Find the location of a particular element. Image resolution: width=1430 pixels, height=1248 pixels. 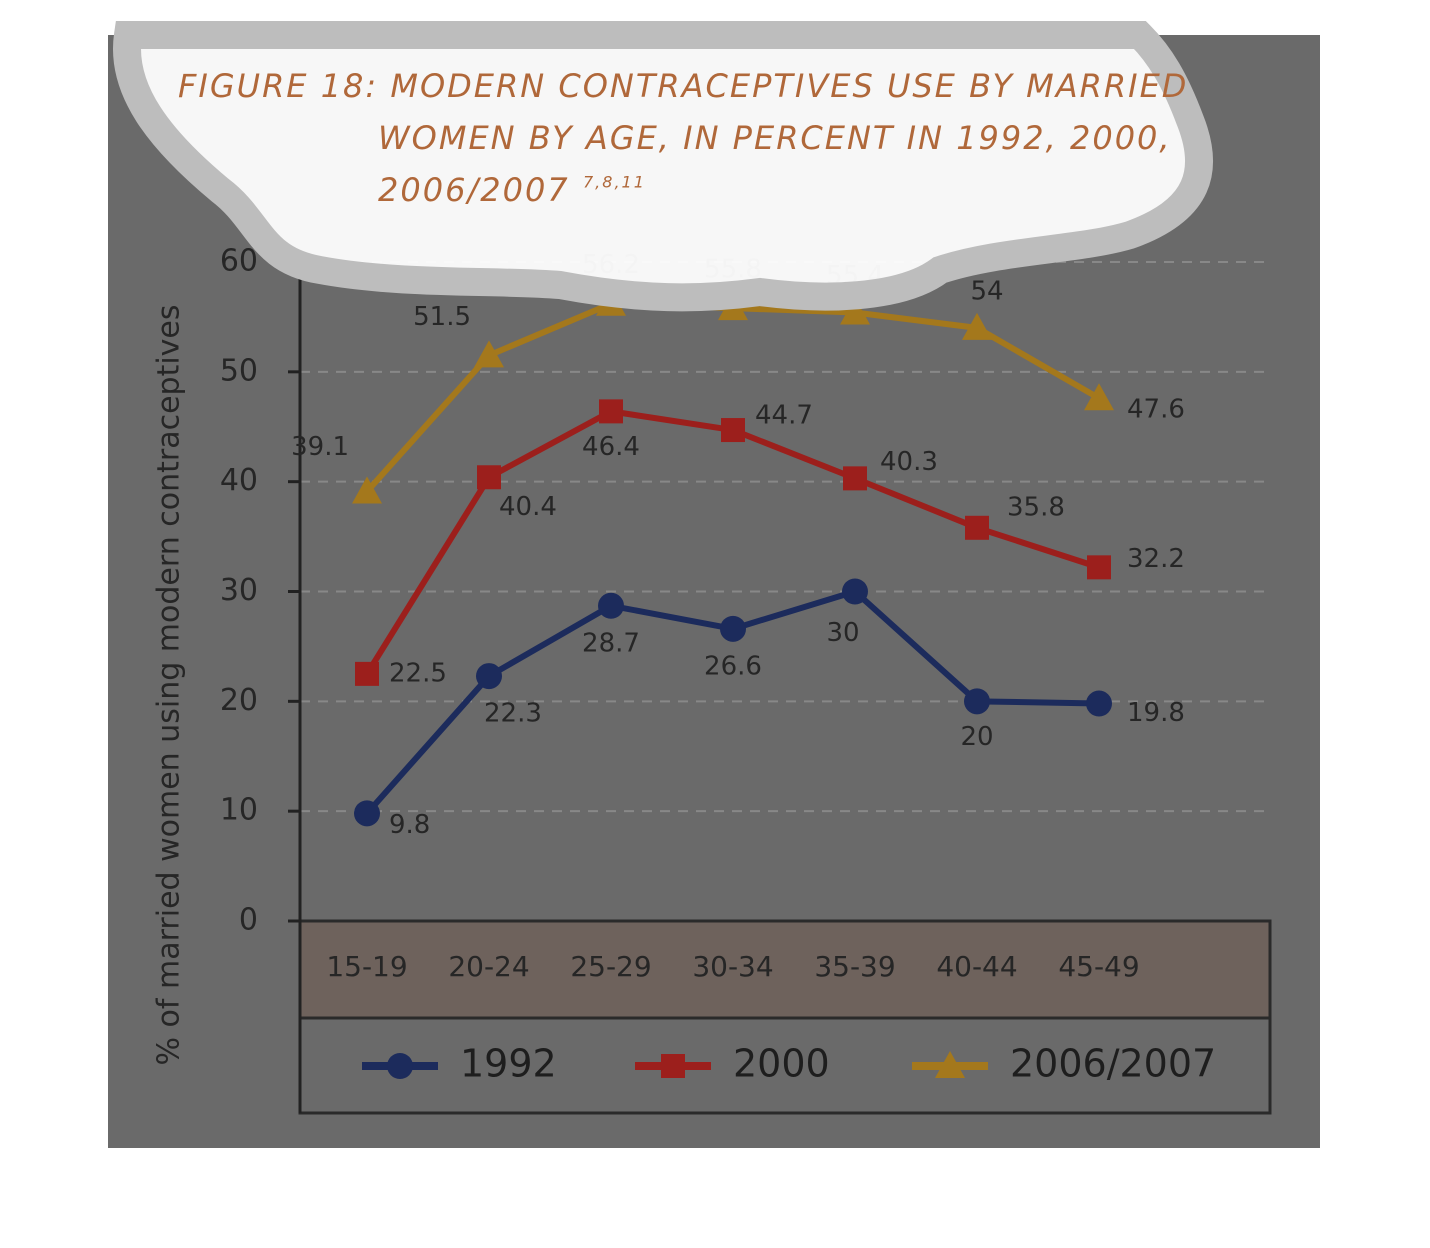

title-superscript: 7,8,11 is located at coordinates (614, 182).